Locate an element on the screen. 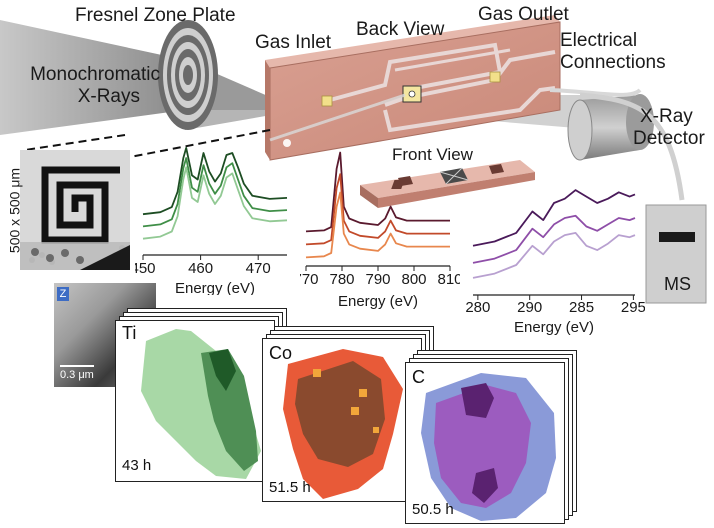 The image size is (714, 528). scale-bar-label: 0.3 μm is located at coordinates (77, 375).